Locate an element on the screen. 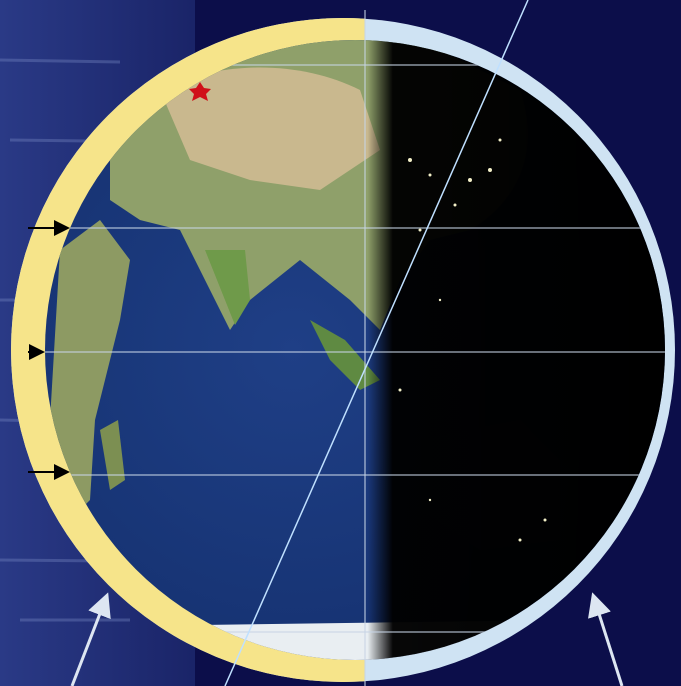  pointer-arrows is located at coordinates (347, 639).